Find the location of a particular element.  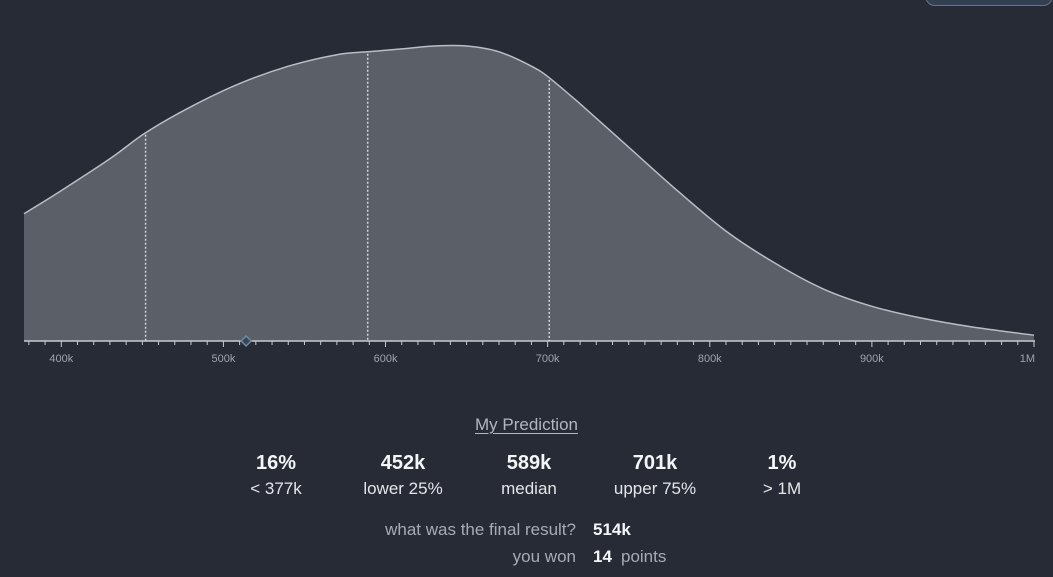

x-tick-label: 900k is located at coordinates (872, 359).